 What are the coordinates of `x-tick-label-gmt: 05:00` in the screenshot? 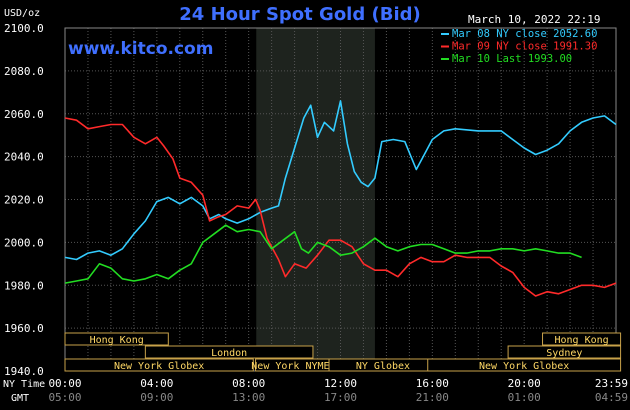 It's located at (64, 397).